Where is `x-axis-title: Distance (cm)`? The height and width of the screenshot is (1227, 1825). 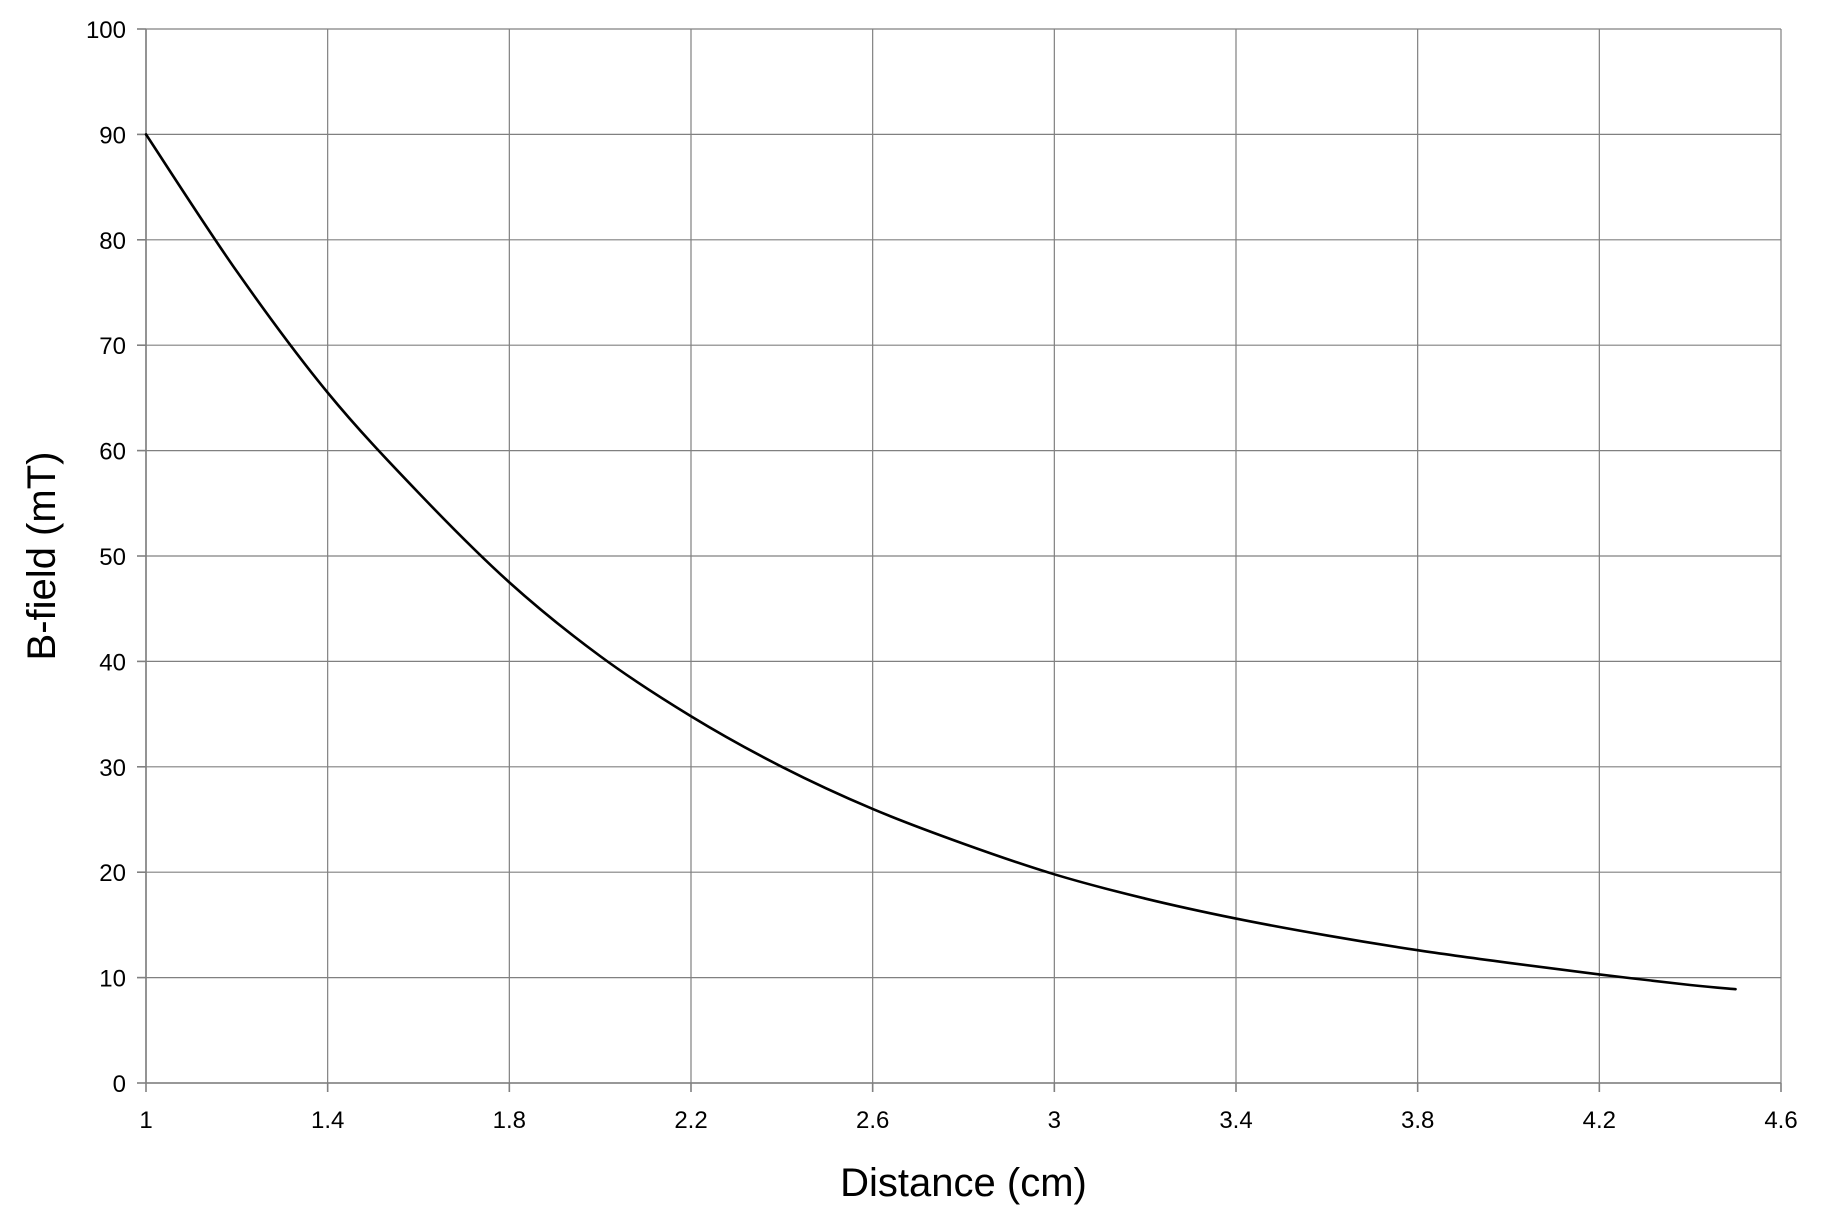 x-axis-title: Distance (cm) is located at coordinates (963, 1183).